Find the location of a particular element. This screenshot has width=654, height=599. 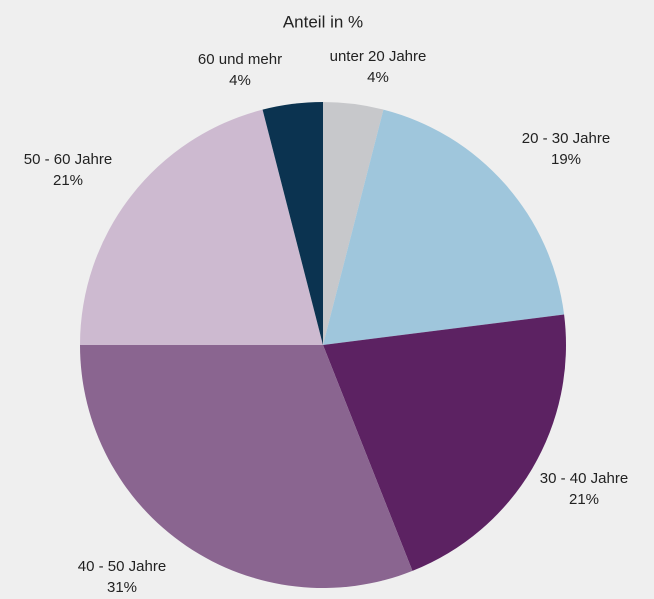

slice-label: 30 - 40 Jahre is located at coordinates (584, 478).